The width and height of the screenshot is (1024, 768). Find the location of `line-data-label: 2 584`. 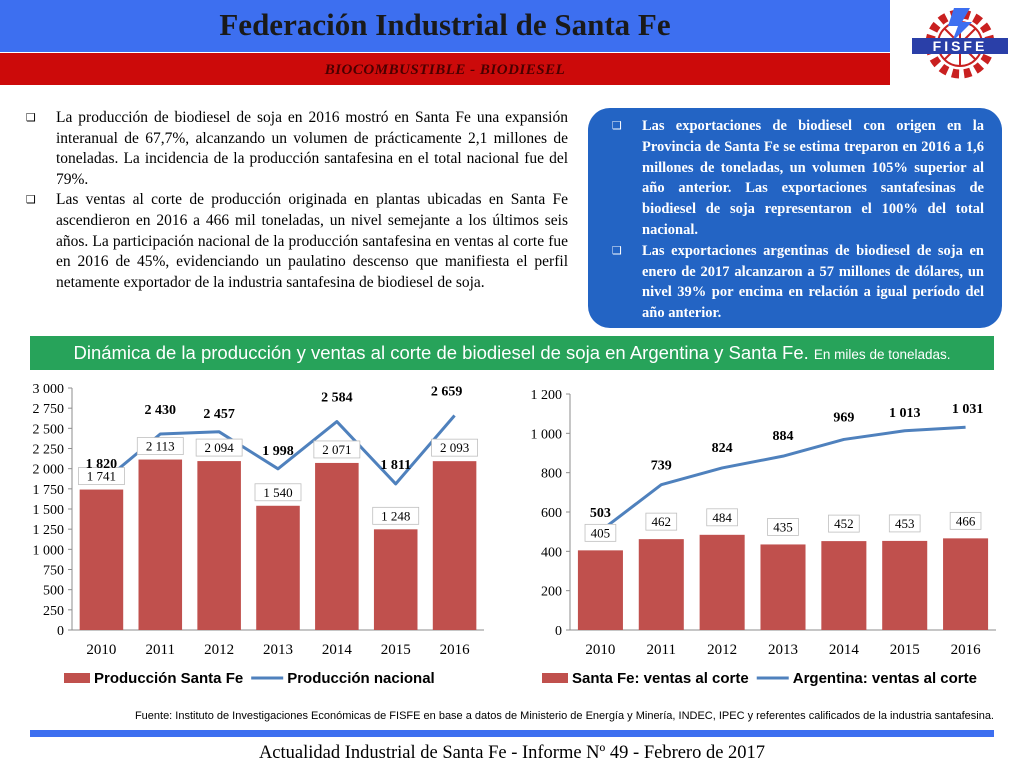

line-data-label: 2 584 is located at coordinates (337, 398).